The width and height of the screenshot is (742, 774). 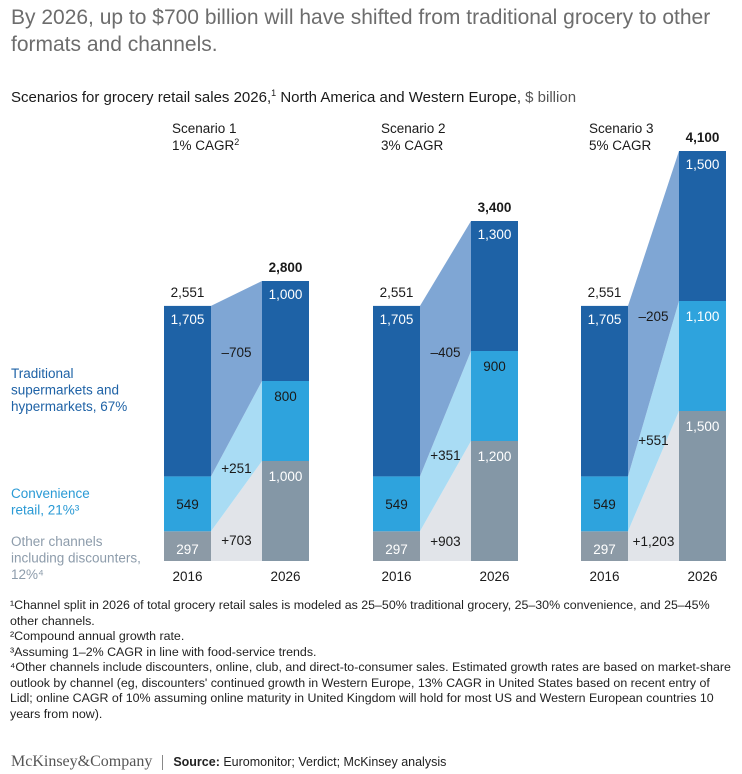 I want to click on scenario-name: Scenario 3, so click(x=621, y=128).